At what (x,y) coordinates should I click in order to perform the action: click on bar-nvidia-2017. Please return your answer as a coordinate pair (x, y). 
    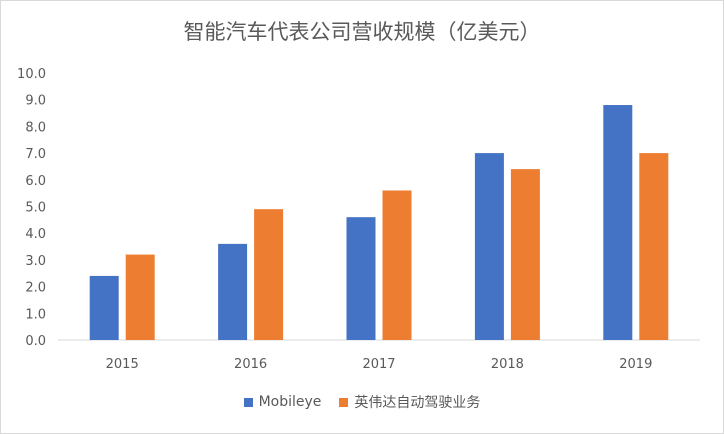
    Looking at the image, I should click on (397, 265).